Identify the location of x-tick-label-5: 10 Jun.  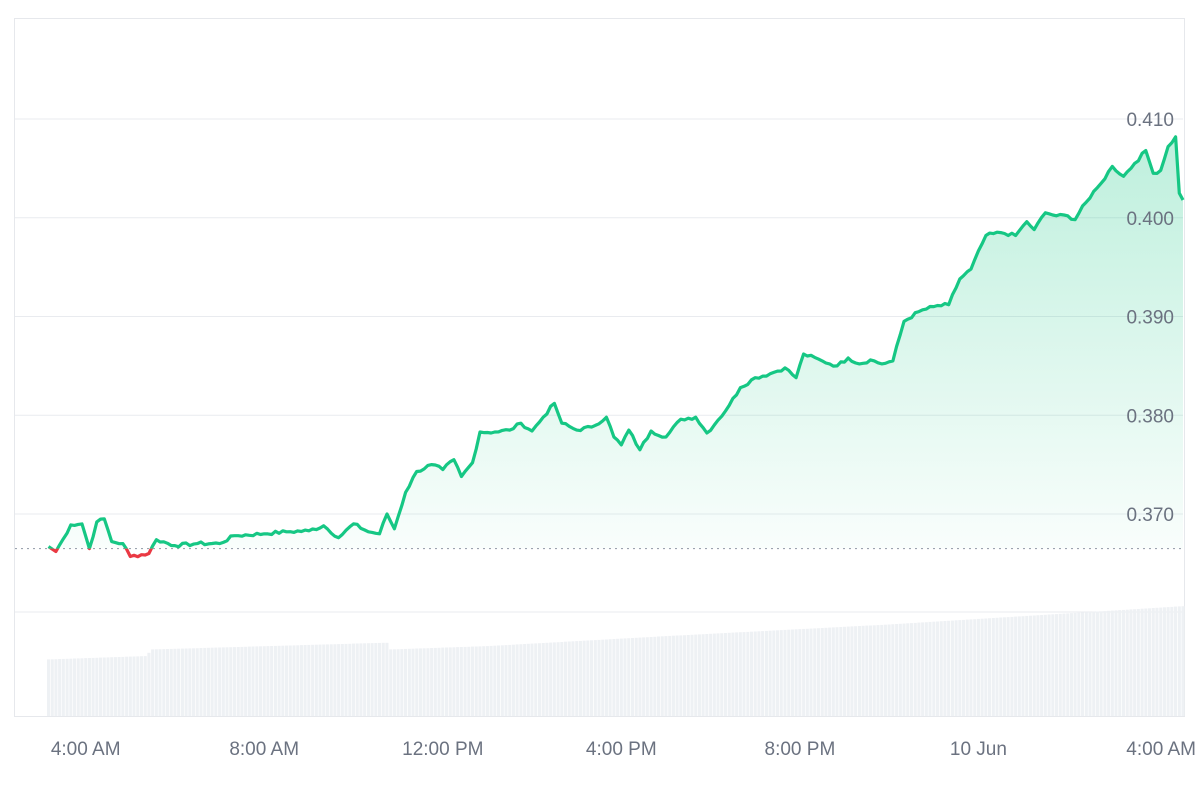
(978, 749).